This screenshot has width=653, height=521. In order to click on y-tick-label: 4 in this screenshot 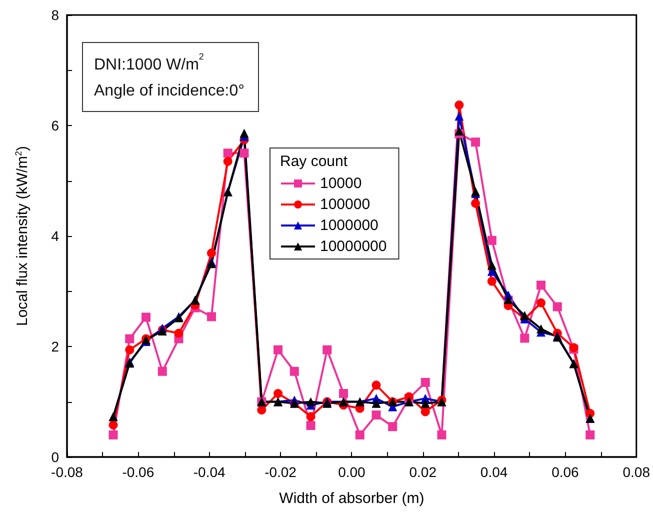, I will do `click(55, 236)`.